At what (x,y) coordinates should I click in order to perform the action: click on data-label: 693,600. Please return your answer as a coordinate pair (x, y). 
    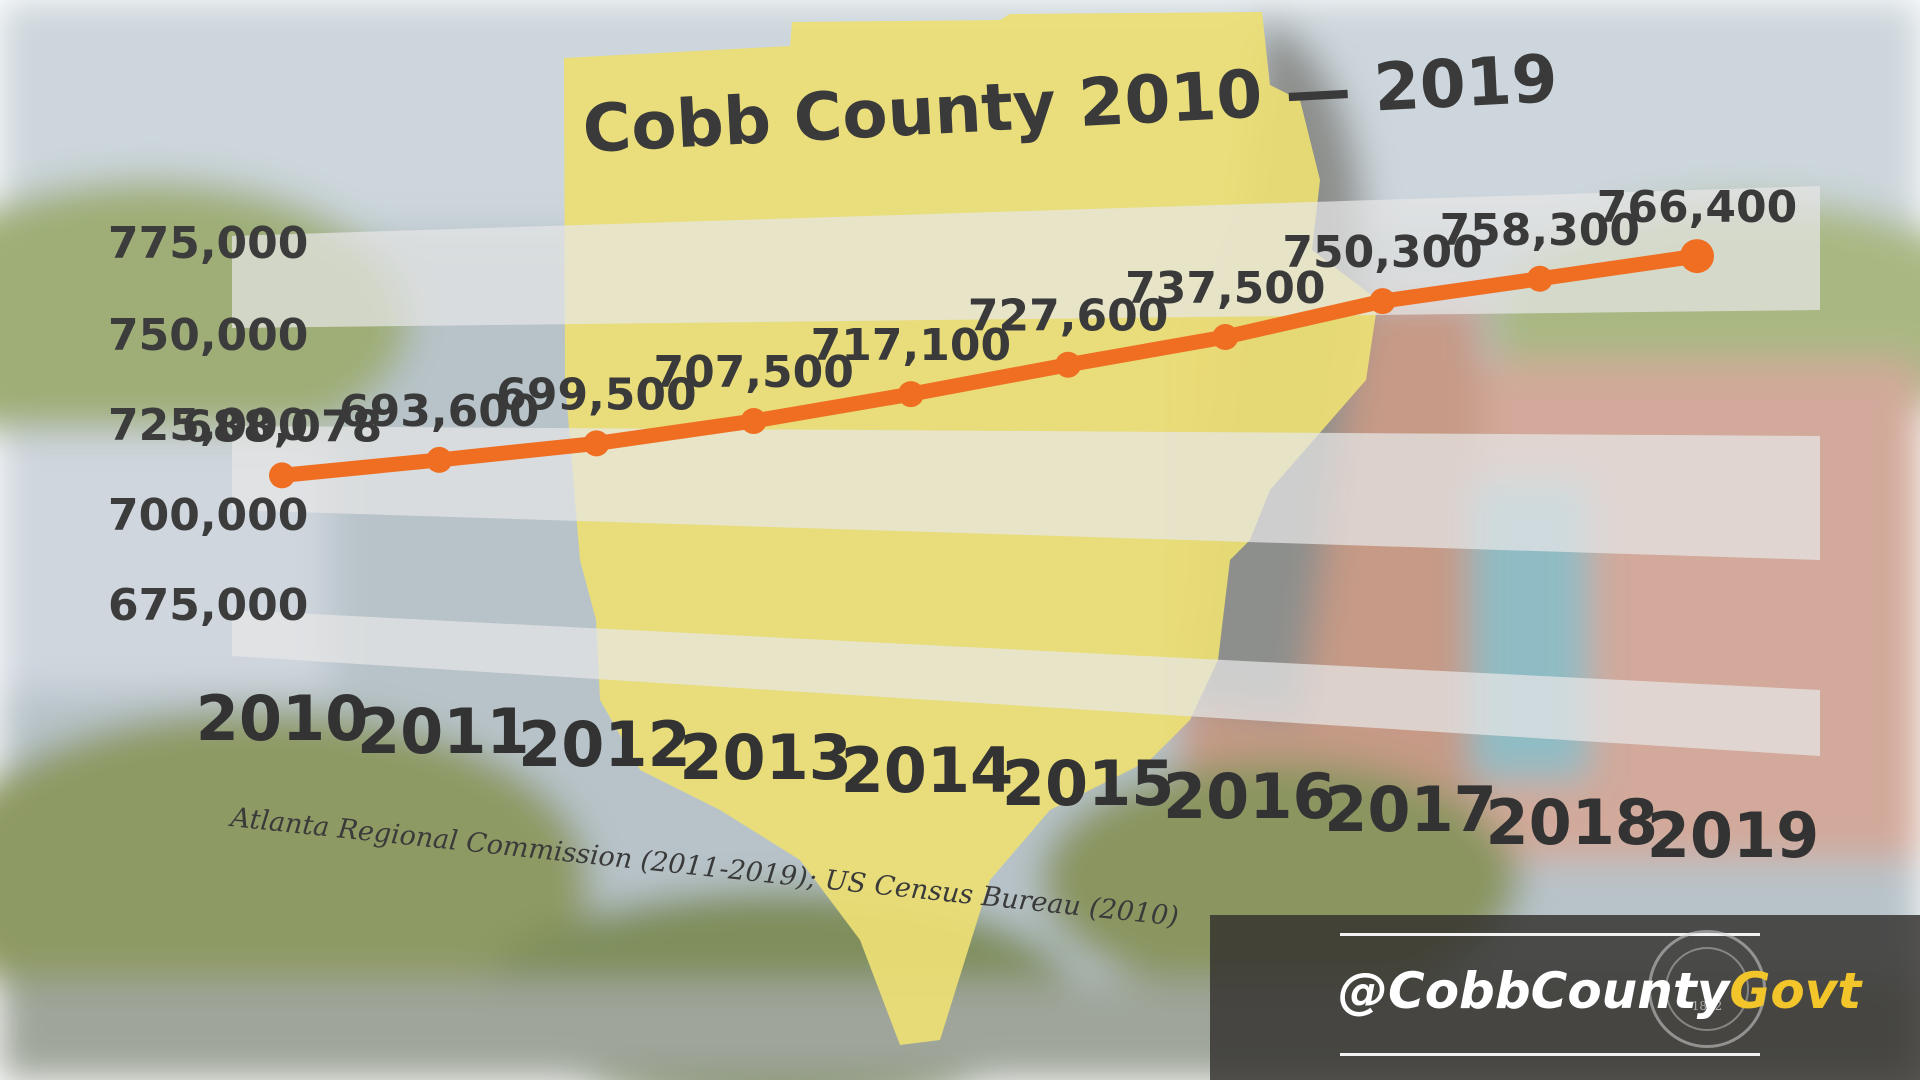
    Looking at the image, I should click on (439, 411).